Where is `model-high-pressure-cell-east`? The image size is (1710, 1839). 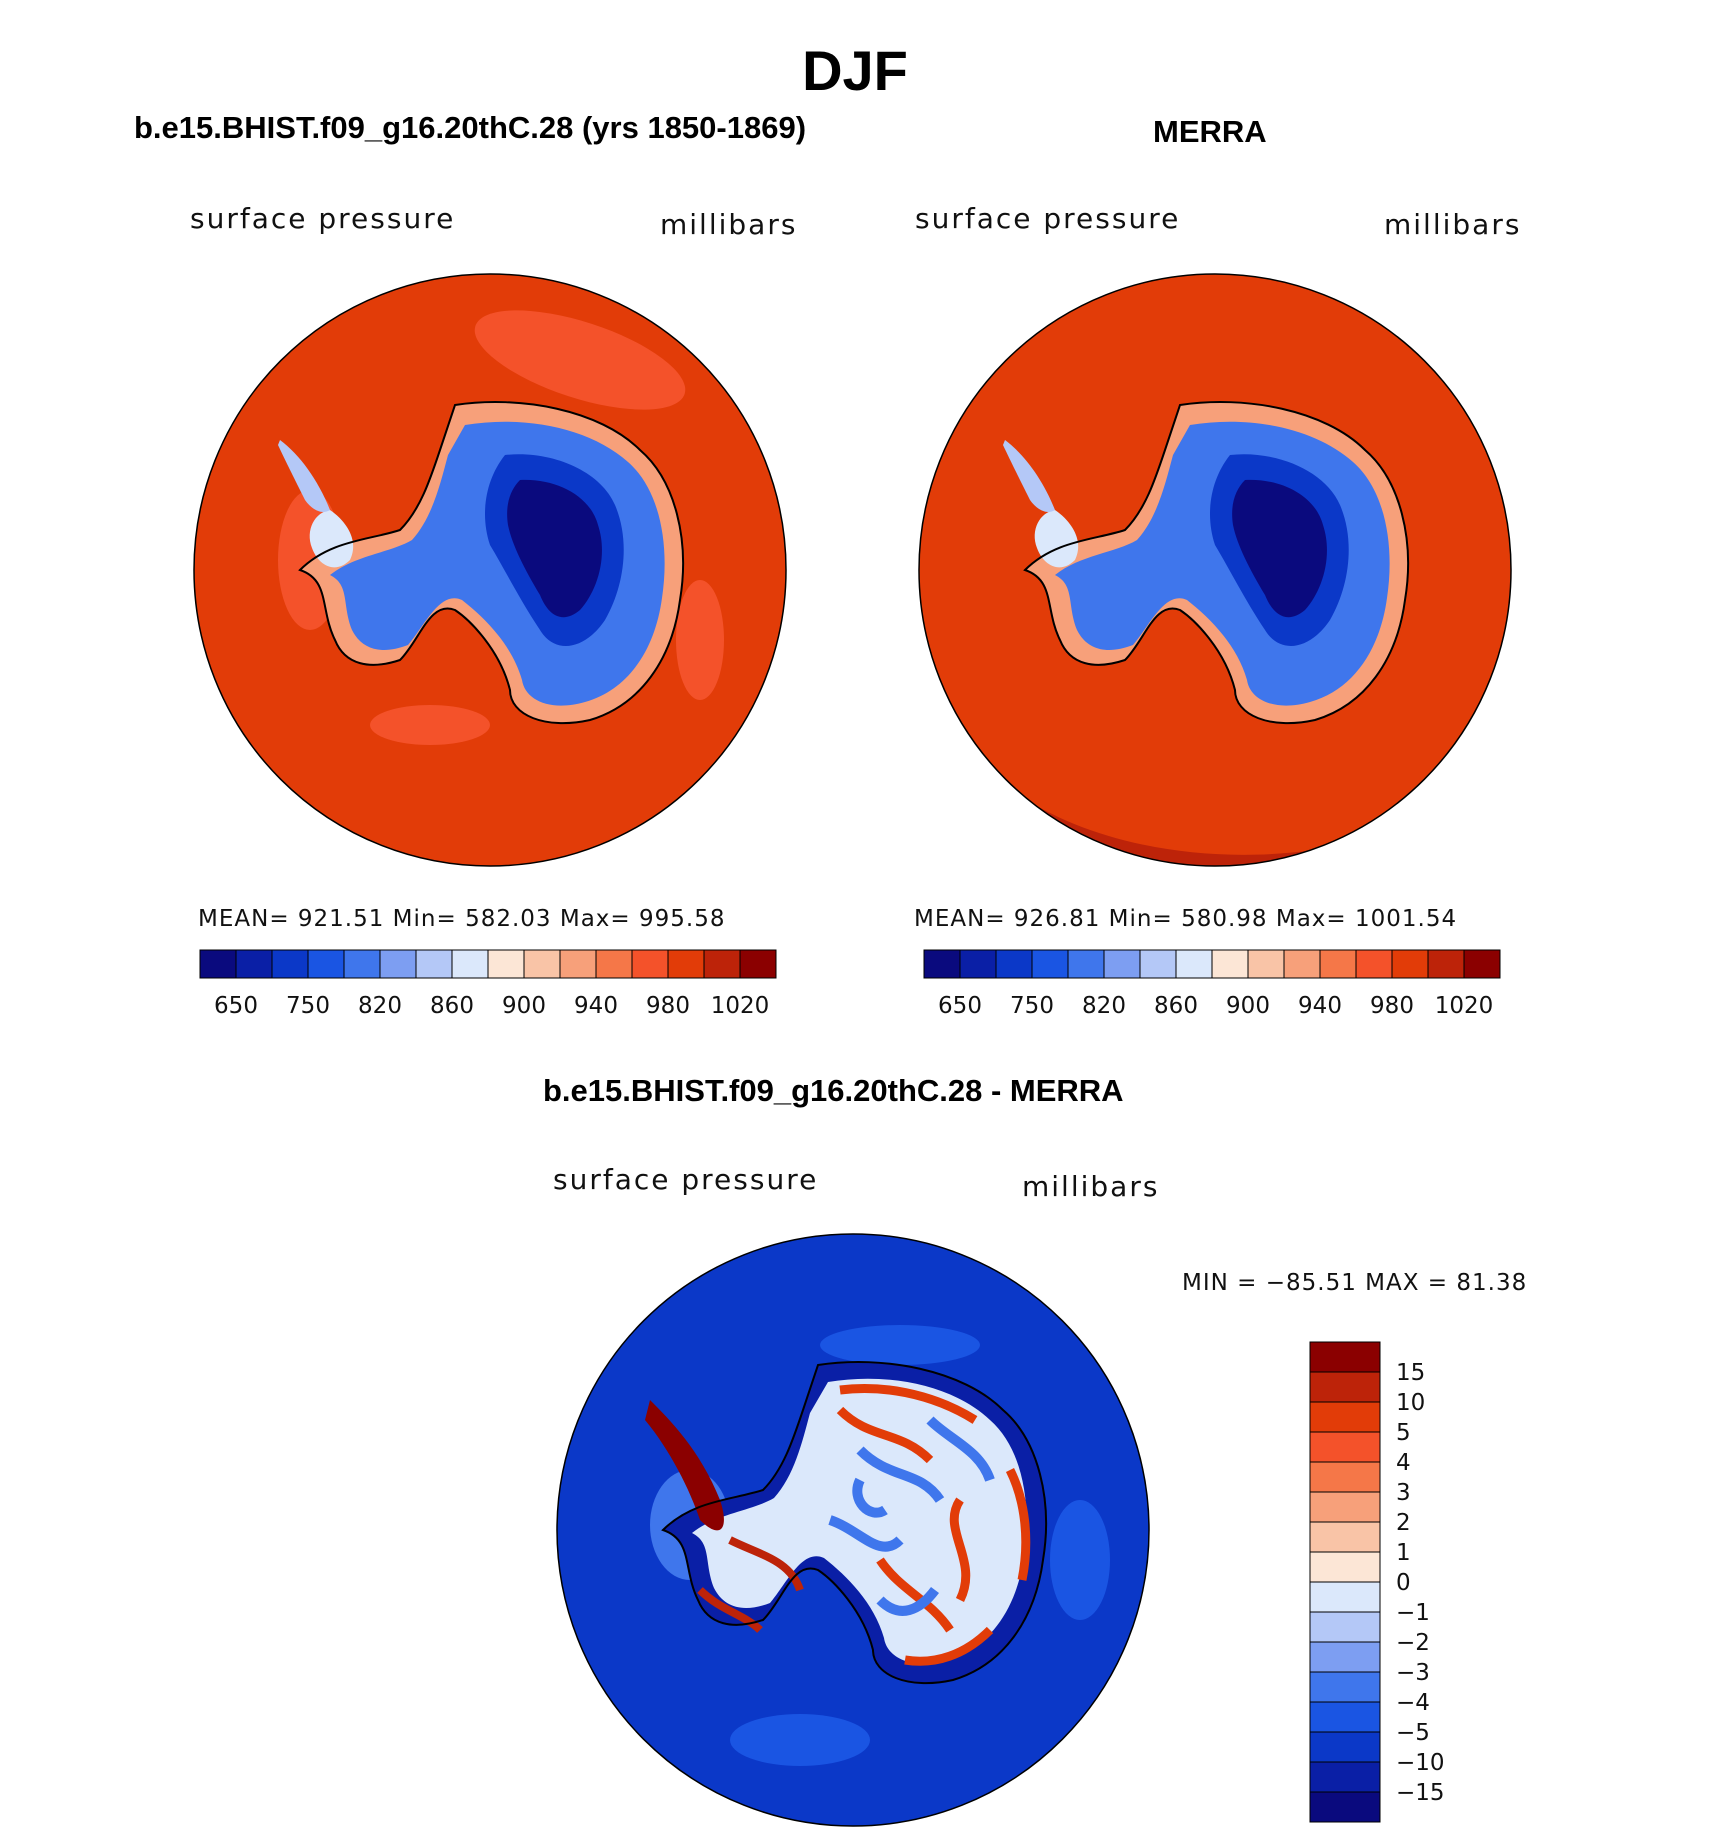
model-high-pressure-cell-east is located at coordinates (700, 640).